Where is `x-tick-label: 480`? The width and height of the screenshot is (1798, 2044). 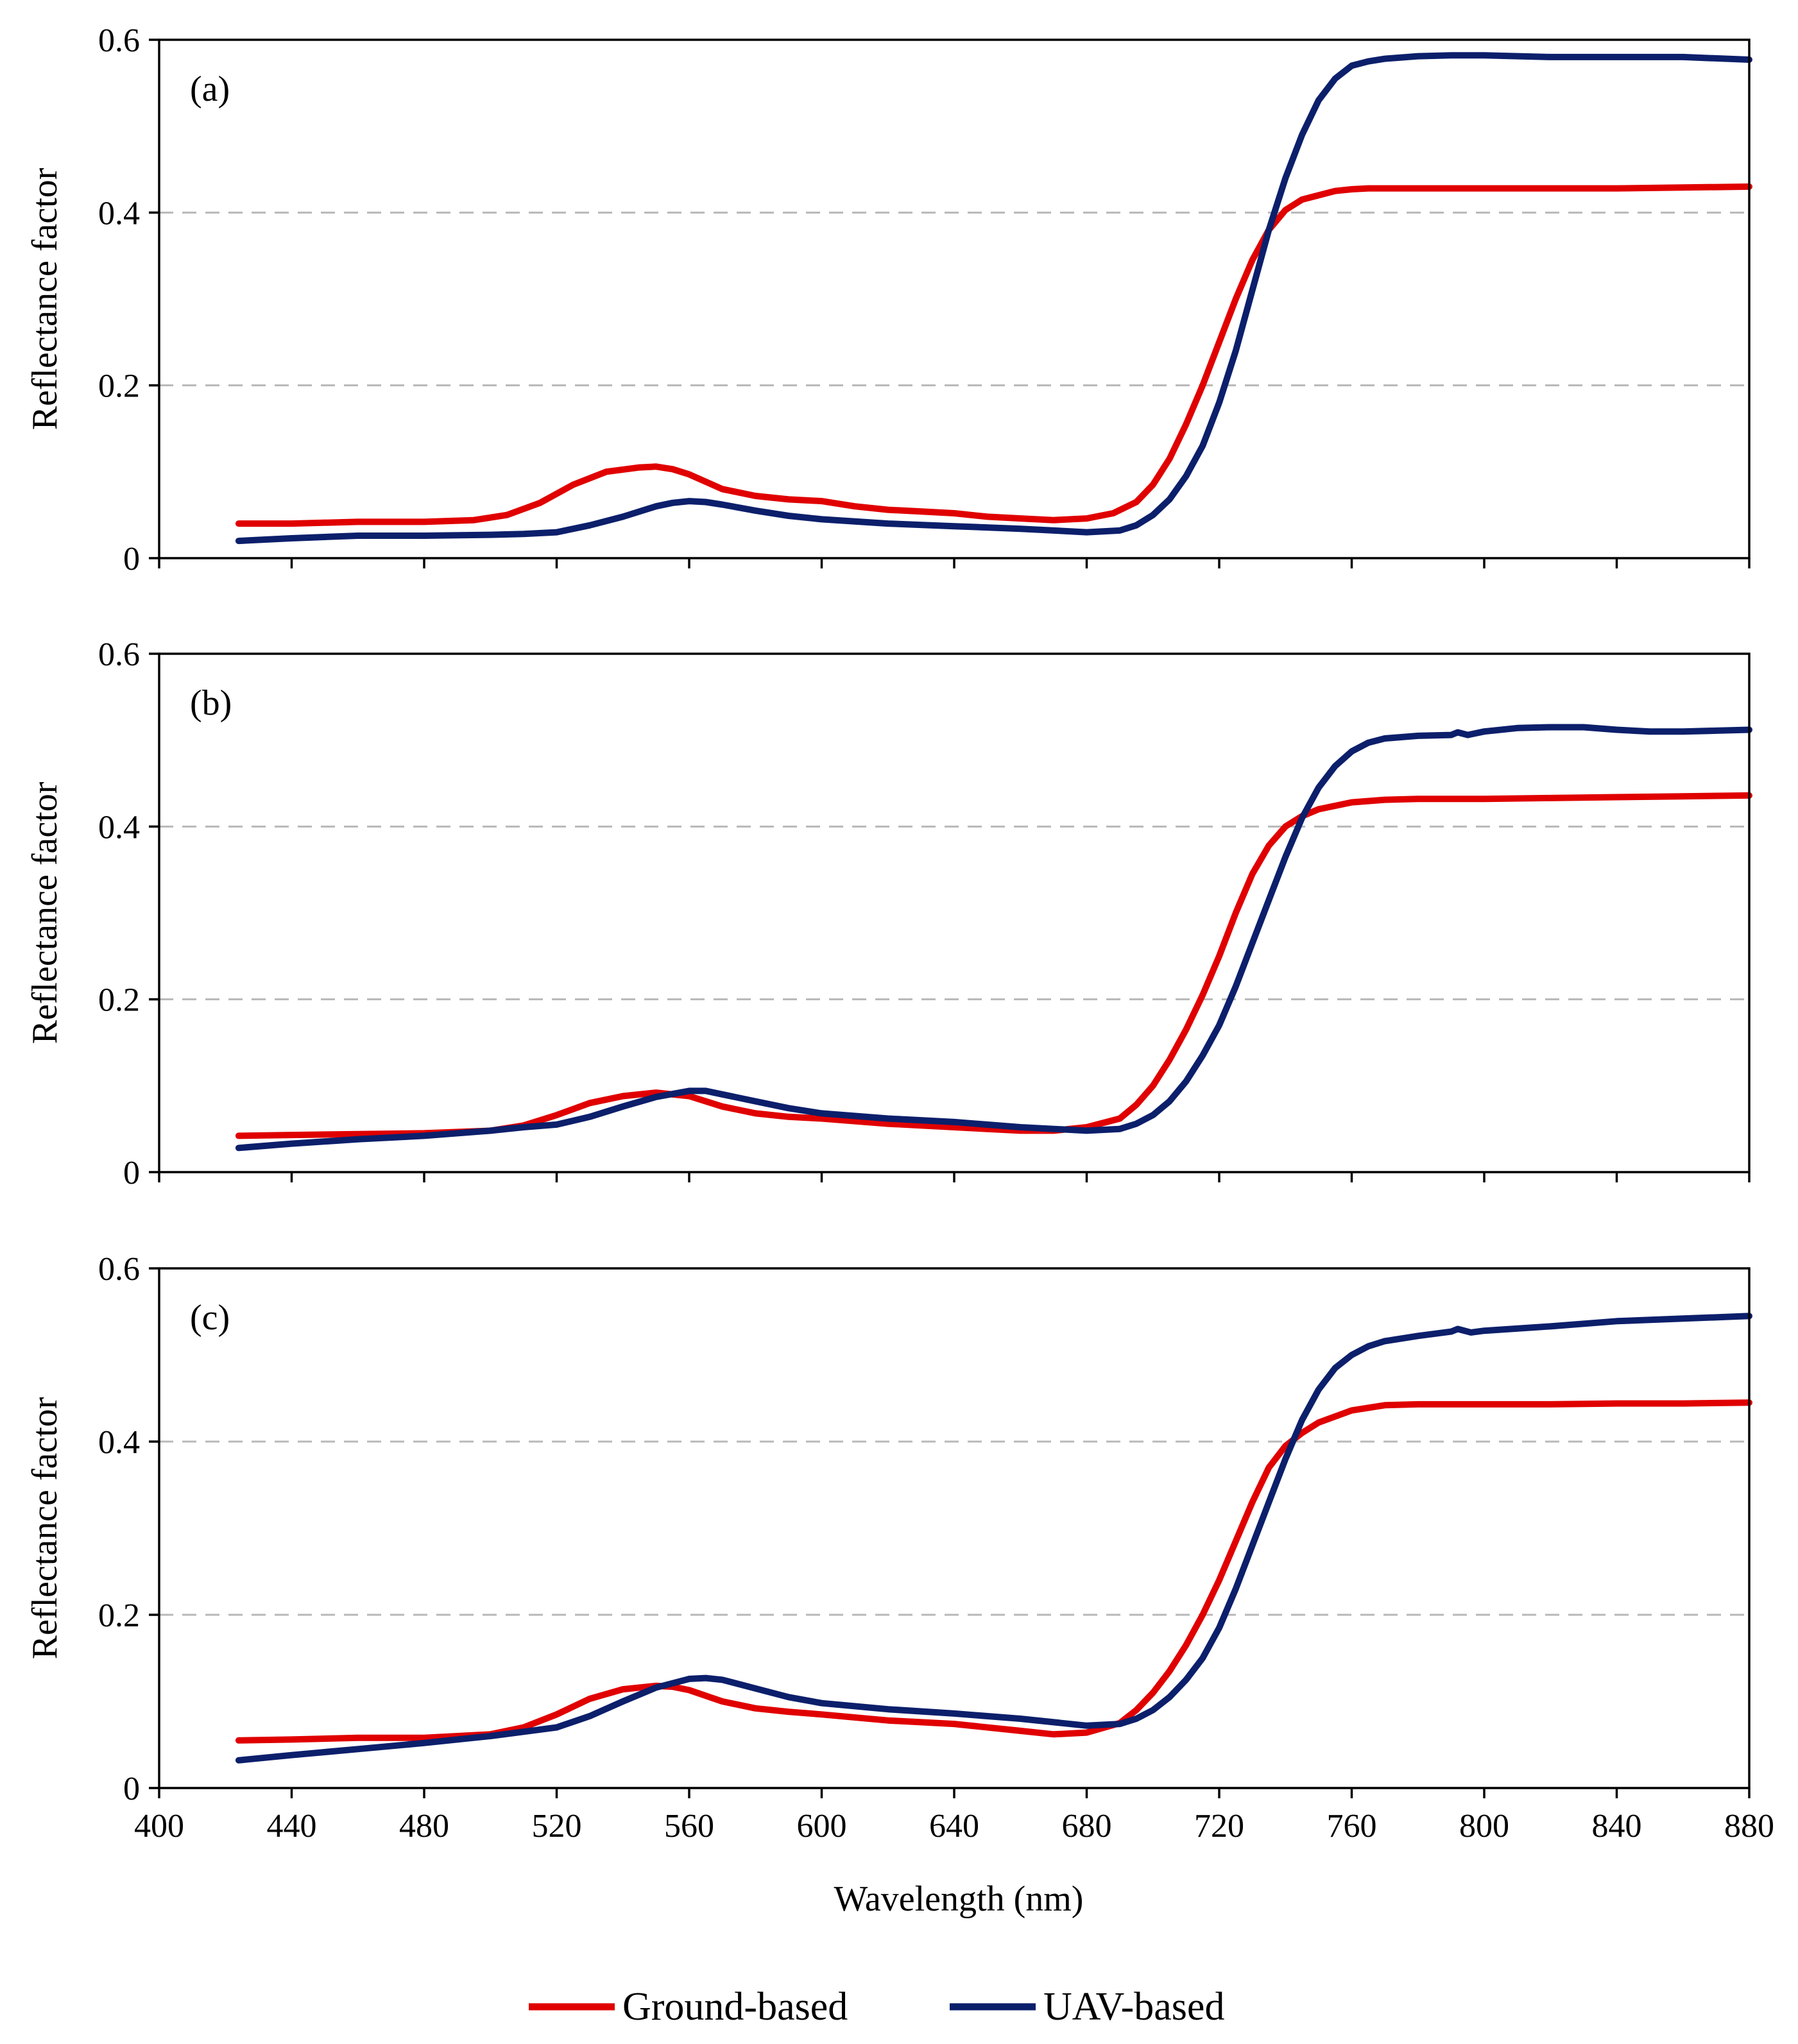 x-tick-label: 480 is located at coordinates (424, 1826).